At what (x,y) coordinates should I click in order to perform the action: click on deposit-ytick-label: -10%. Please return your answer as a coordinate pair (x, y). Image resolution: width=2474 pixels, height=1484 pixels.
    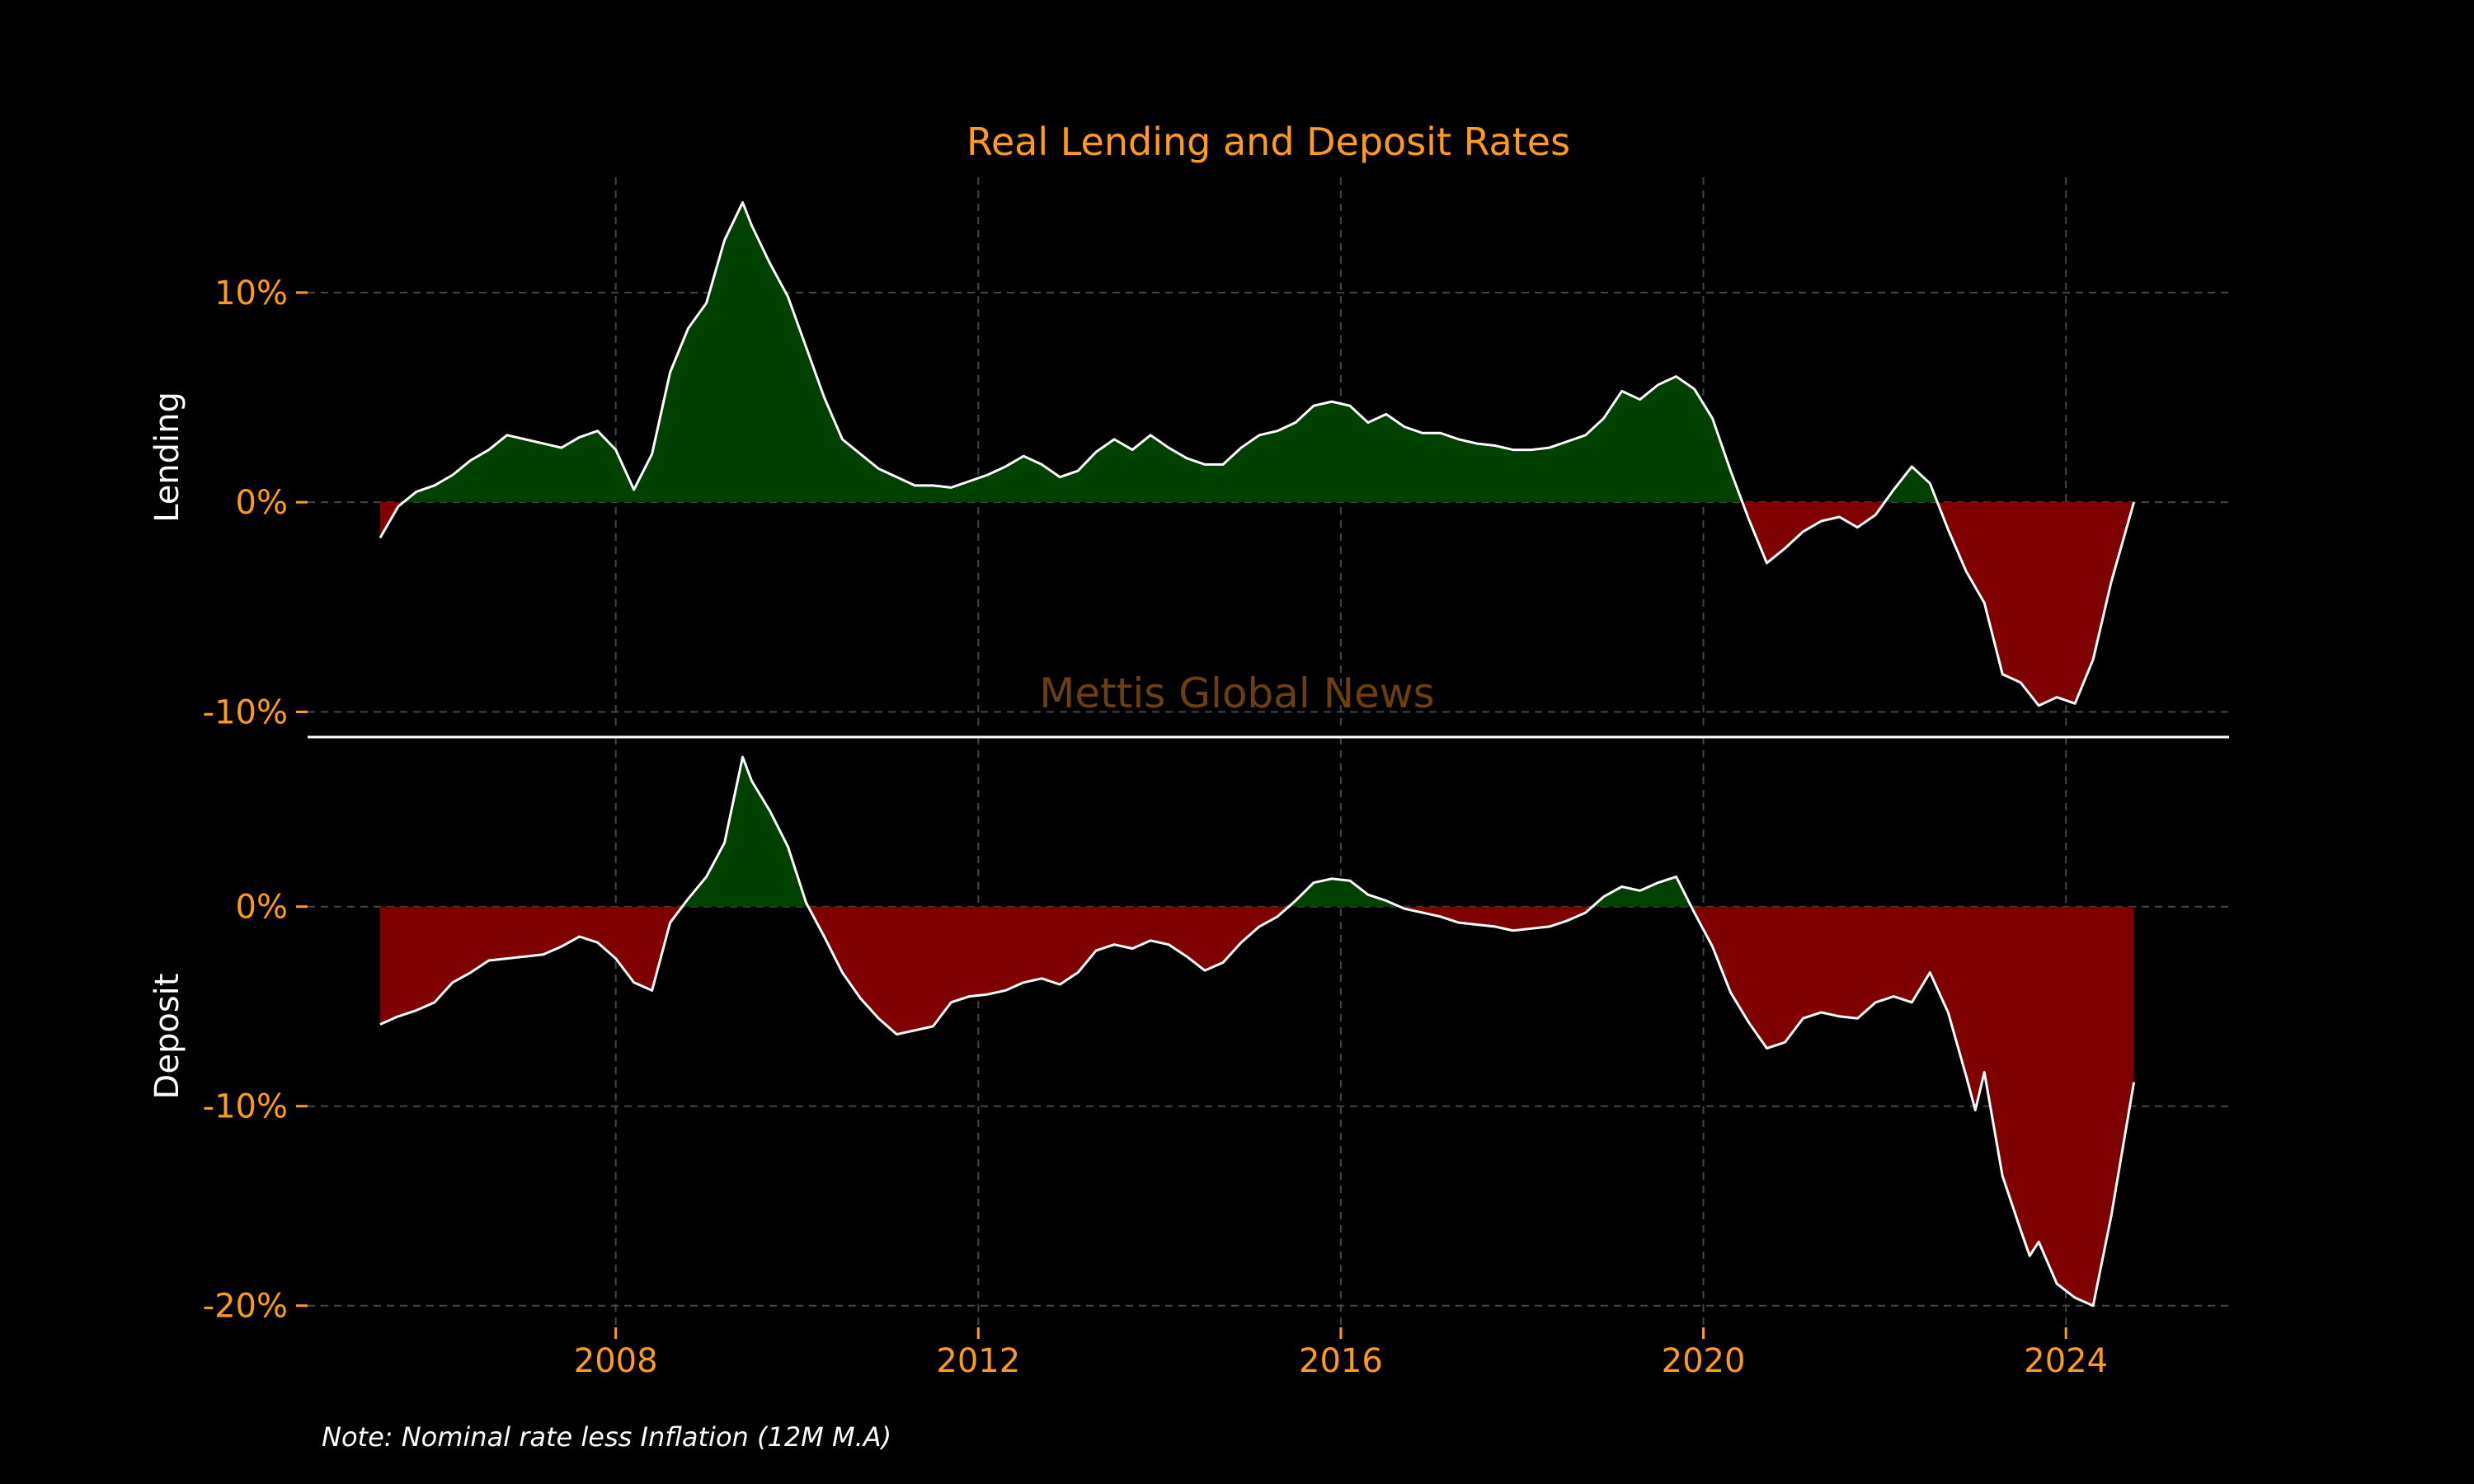
    Looking at the image, I should click on (245, 1107).